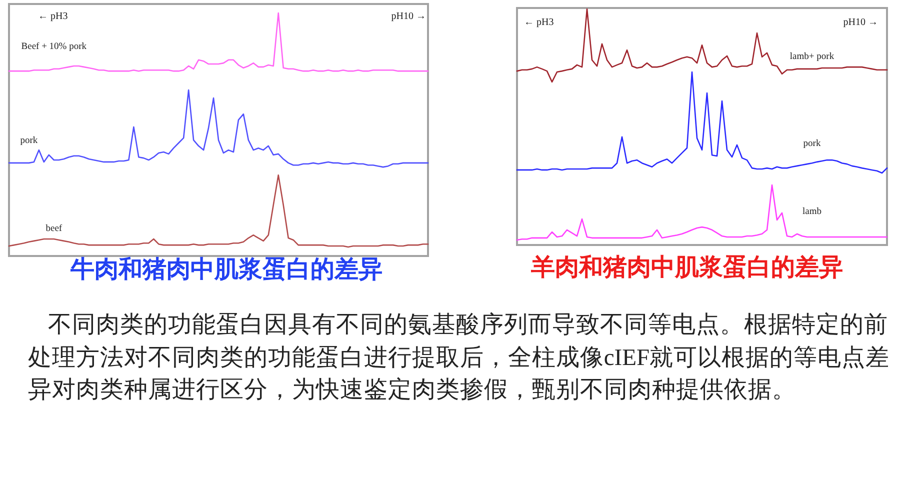 Image resolution: width=900 pixels, height=500 pixels. What do you see at coordinates (226, 269) in the screenshot?
I see `text: 牛肉和猪肉中肌浆蛋白的差异` at bounding box center [226, 269].